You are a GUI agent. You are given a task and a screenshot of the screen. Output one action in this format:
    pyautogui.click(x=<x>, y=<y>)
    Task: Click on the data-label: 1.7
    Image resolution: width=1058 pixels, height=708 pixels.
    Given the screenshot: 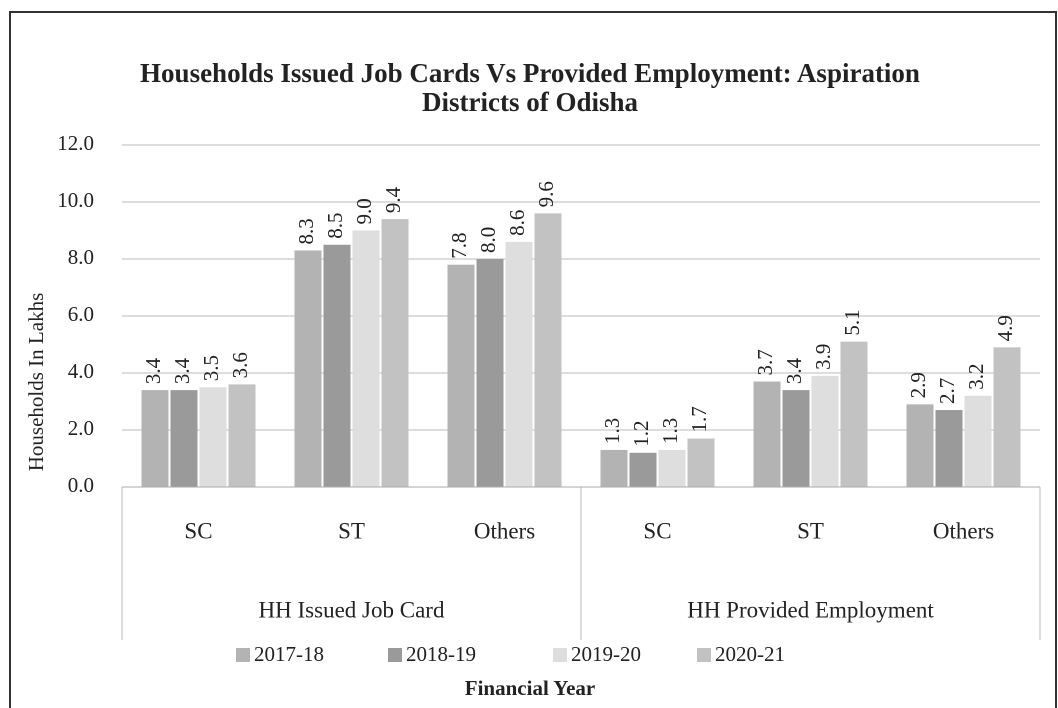 What is the action you would take?
    pyautogui.click(x=699, y=419)
    